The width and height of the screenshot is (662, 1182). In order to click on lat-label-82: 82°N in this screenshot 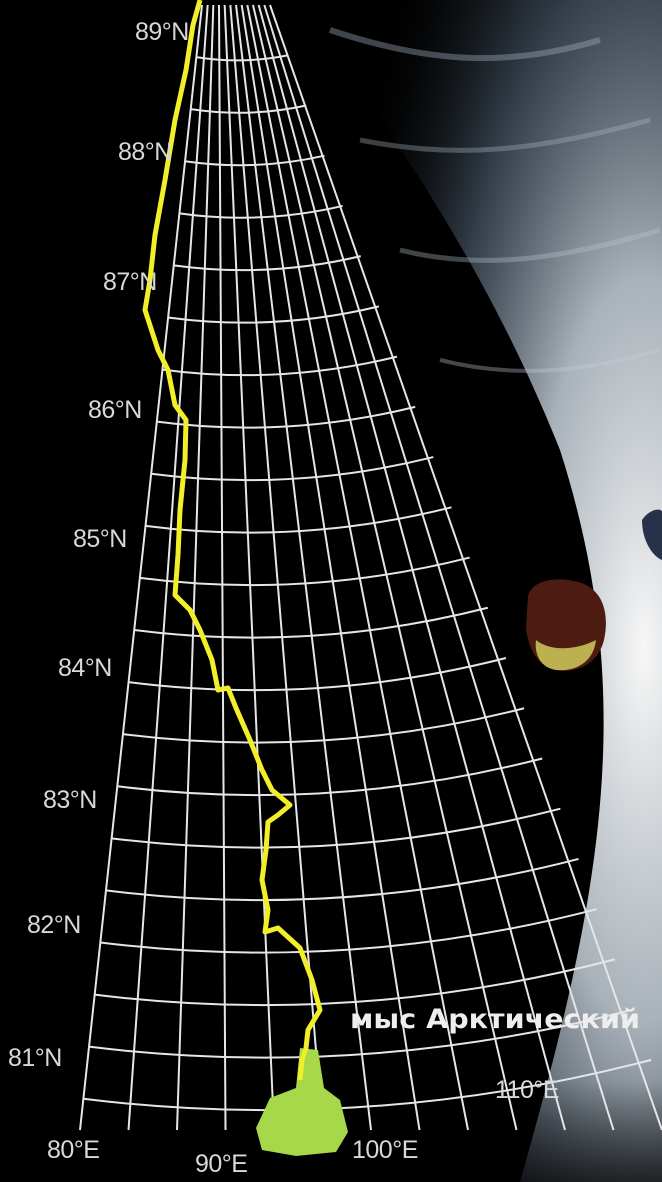, I will do `click(54, 925)`.